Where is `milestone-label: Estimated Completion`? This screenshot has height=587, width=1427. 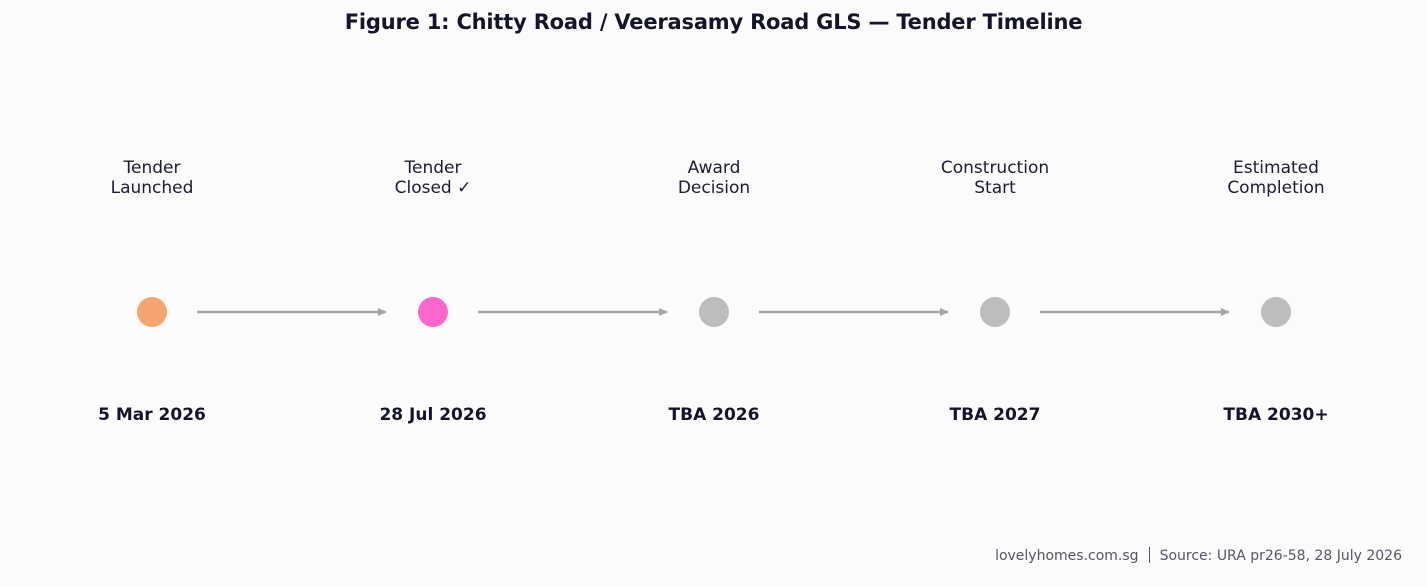 milestone-label: Estimated Completion is located at coordinates (1276, 178).